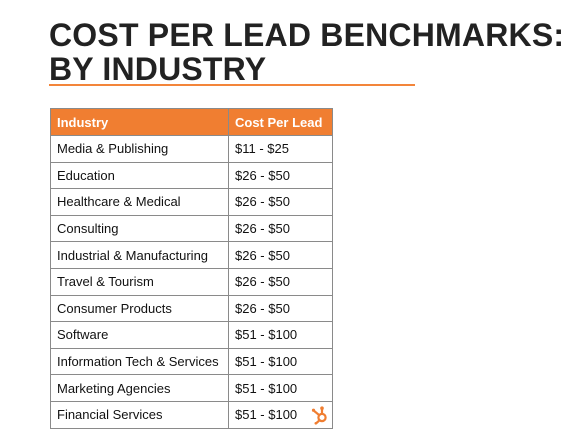  I want to click on table-row: Consulting $26 - $50, so click(191, 228).